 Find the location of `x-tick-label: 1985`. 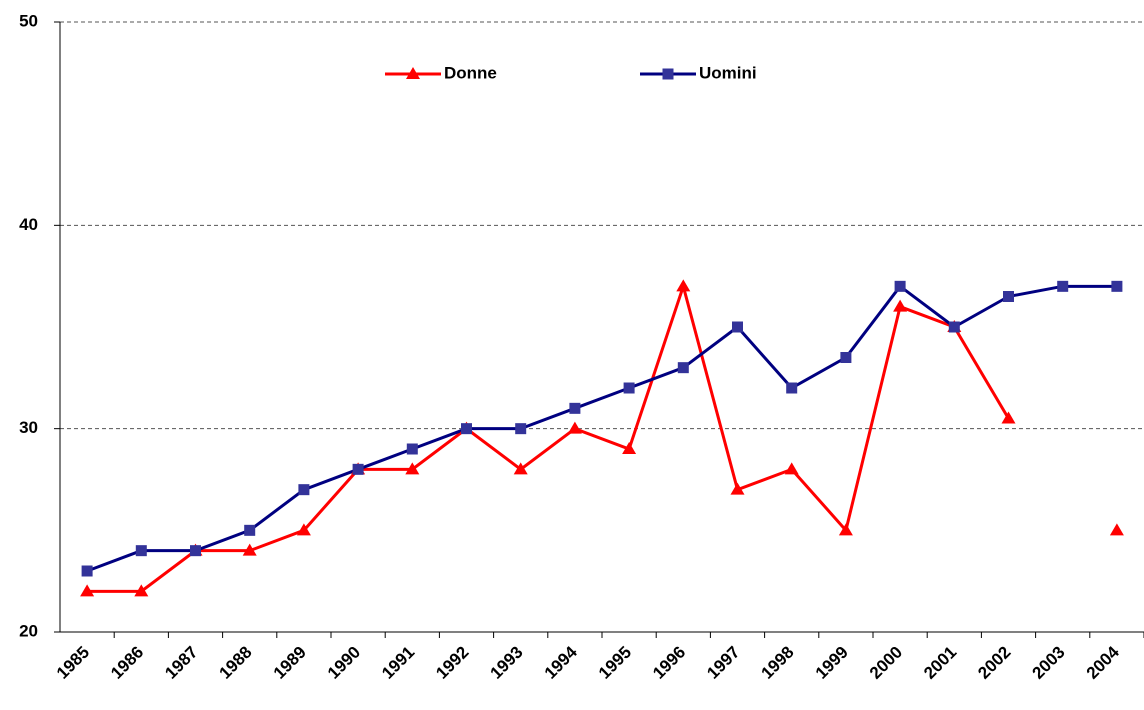

x-tick-label: 1985 is located at coordinates (73, 663).